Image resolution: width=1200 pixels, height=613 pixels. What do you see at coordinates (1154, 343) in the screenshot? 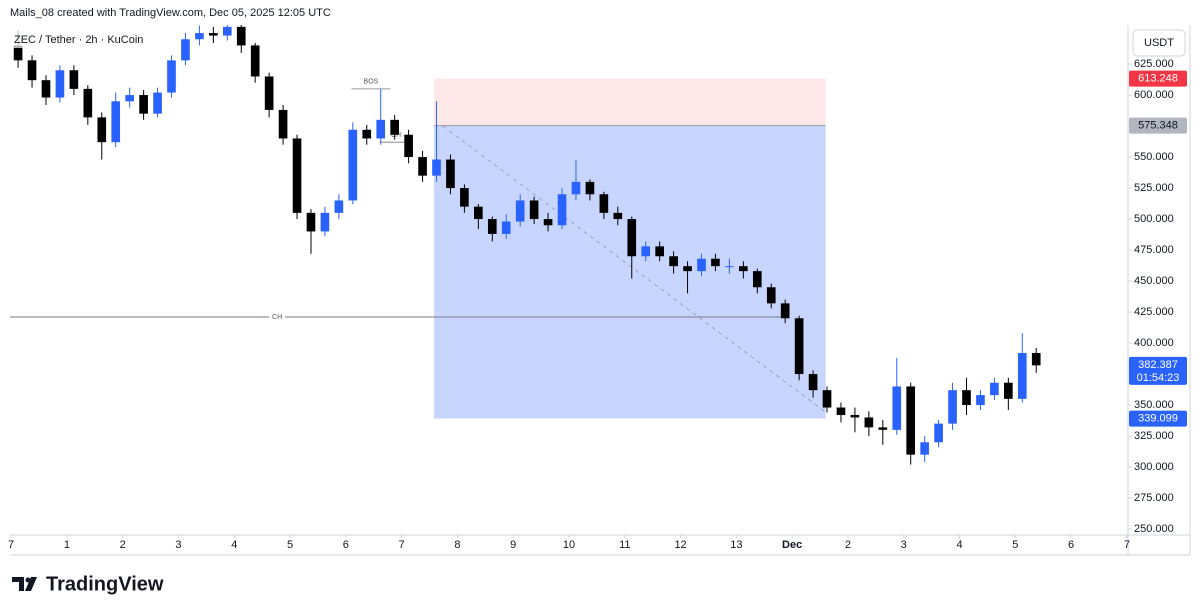
I see `y-tick-label: 400.000` at bounding box center [1154, 343].